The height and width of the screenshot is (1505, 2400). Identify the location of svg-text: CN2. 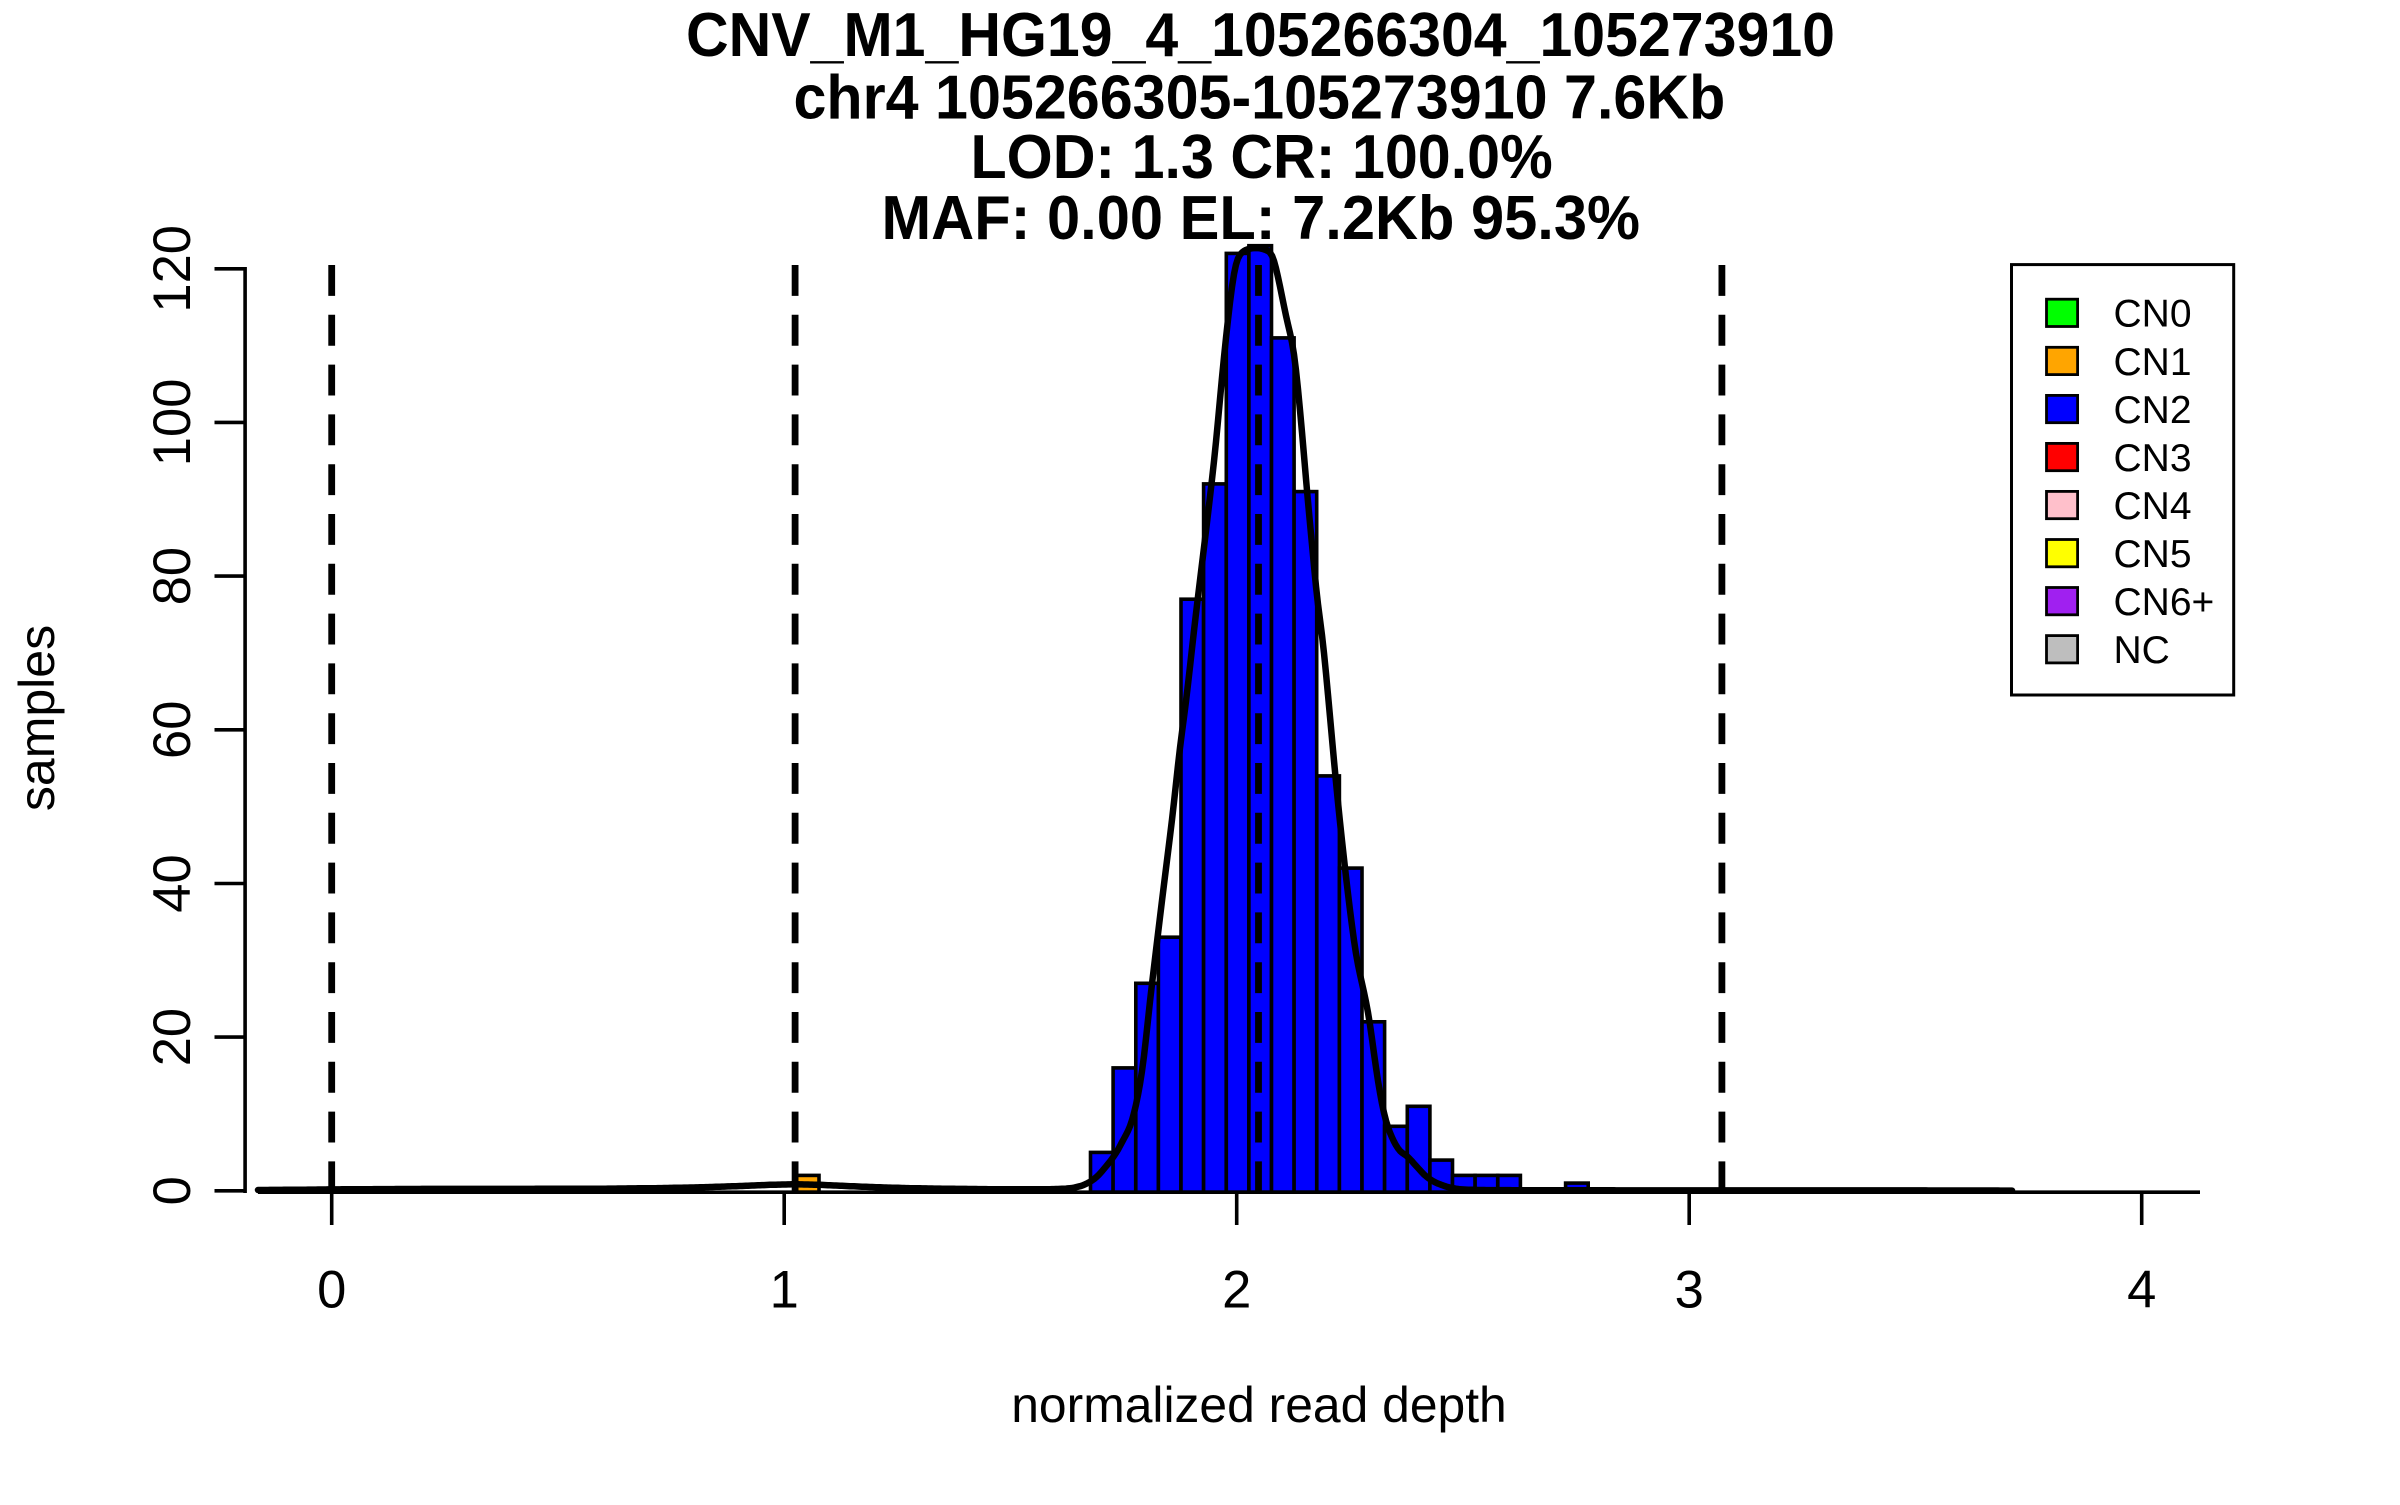
(2153, 410).